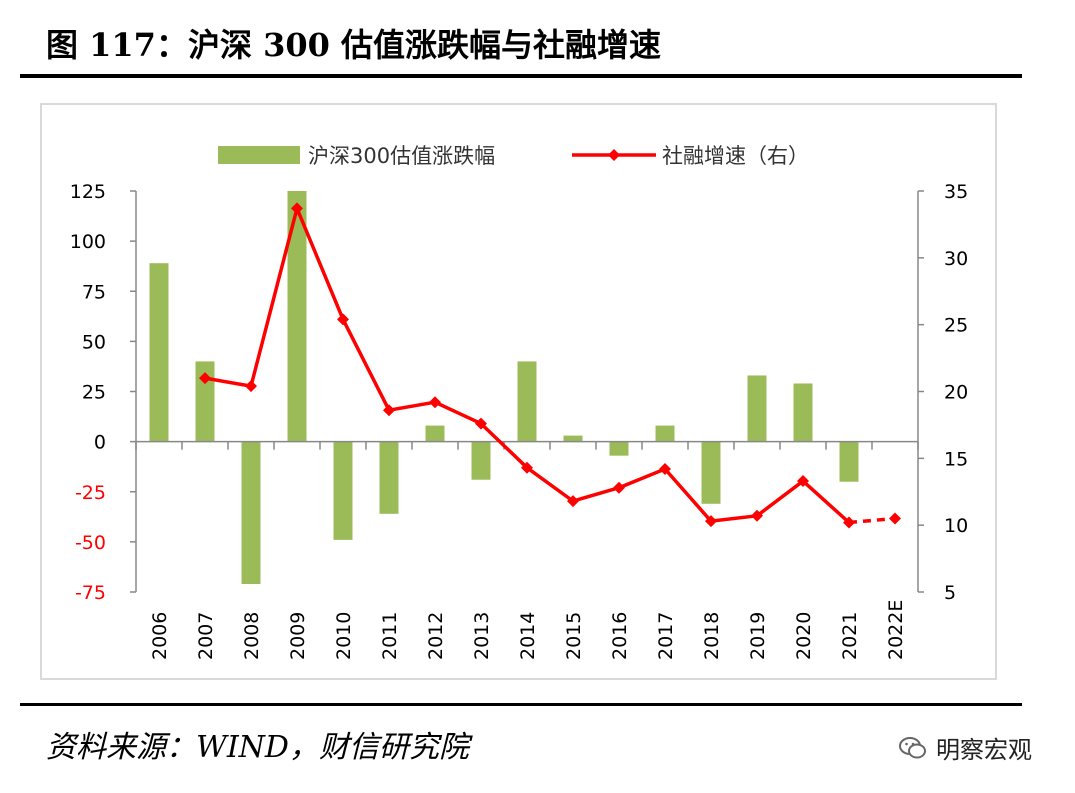 The width and height of the screenshot is (1075, 793). Describe the element at coordinates (521, 76) in the screenshot. I see `title-rule` at that location.